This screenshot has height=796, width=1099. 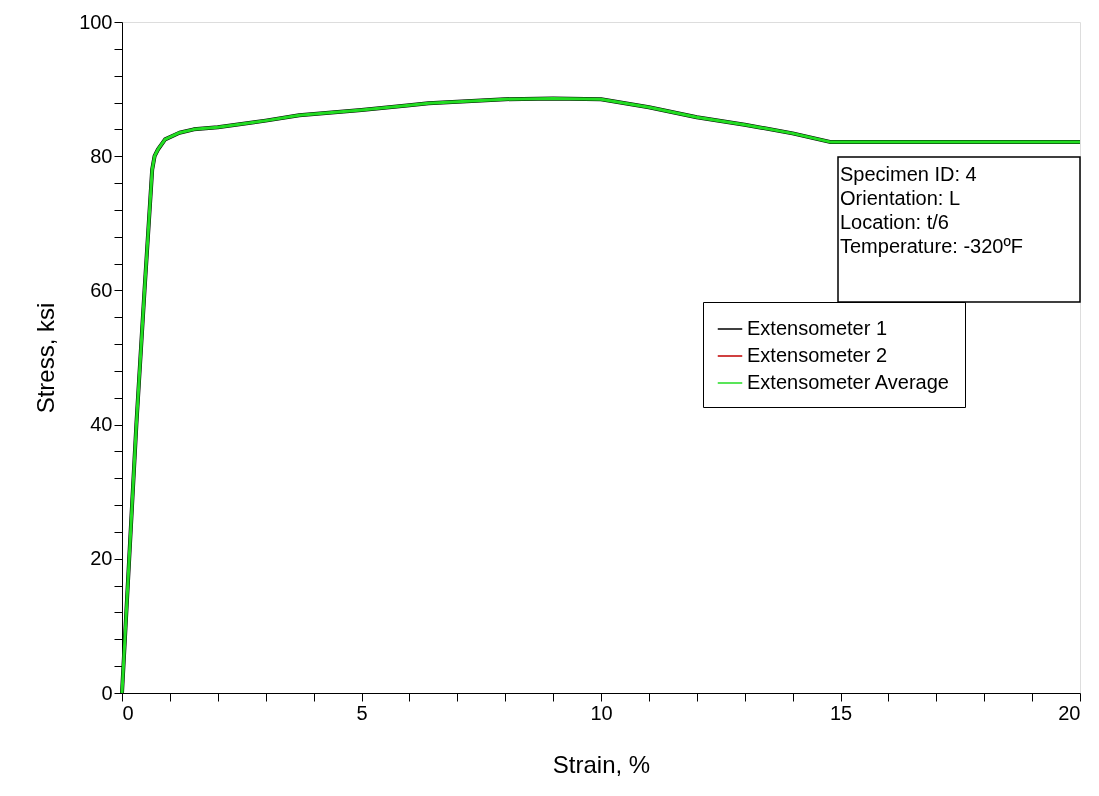 I want to click on annotation: Orientation: L, so click(x=900, y=198).